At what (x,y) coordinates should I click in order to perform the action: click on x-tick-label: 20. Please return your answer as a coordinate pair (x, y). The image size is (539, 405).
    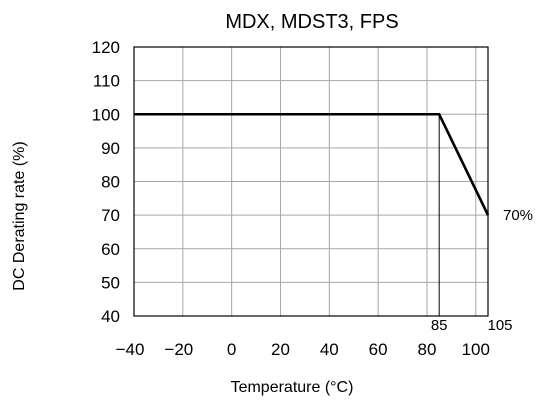
    Looking at the image, I should click on (280, 349).